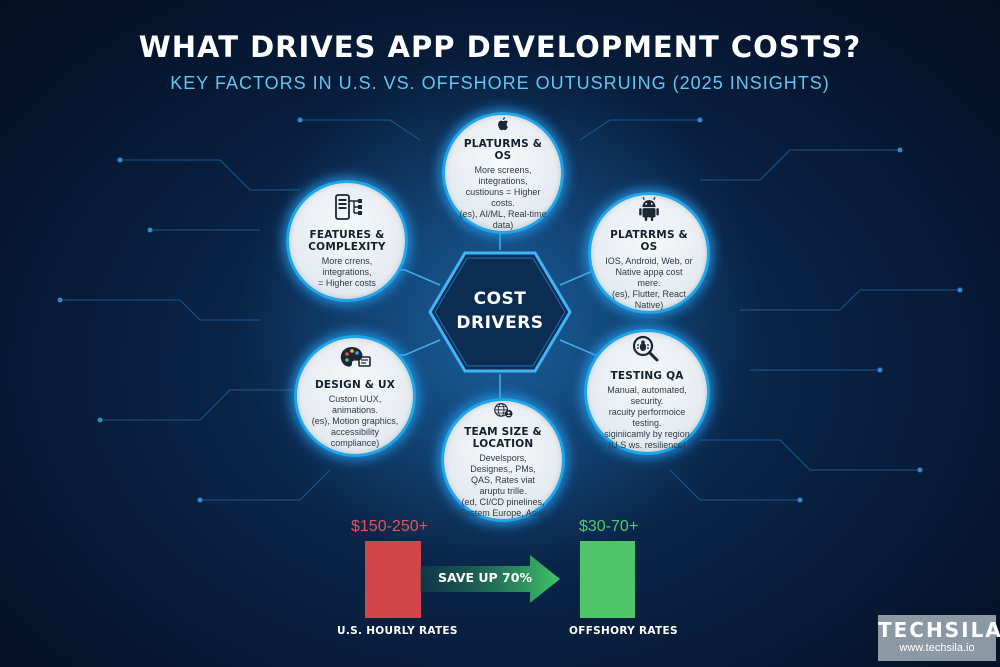 The image size is (1000, 667). Describe the element at coordinates (647, 433) in the screenshot. I see `desc-line: siginiicamly by region` at that location.